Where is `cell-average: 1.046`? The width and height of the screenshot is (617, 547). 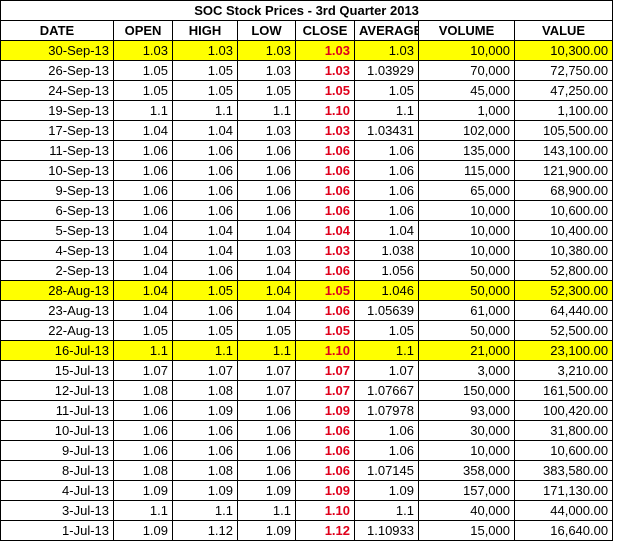 cell-average: 1.046 is located at coordinates (386, 290).